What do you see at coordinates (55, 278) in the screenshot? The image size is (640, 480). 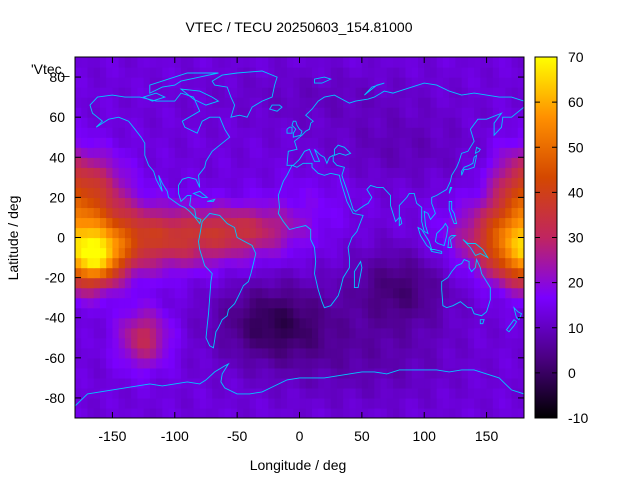 I see `y-tick-label: -20` at bounding box center [55, 278].